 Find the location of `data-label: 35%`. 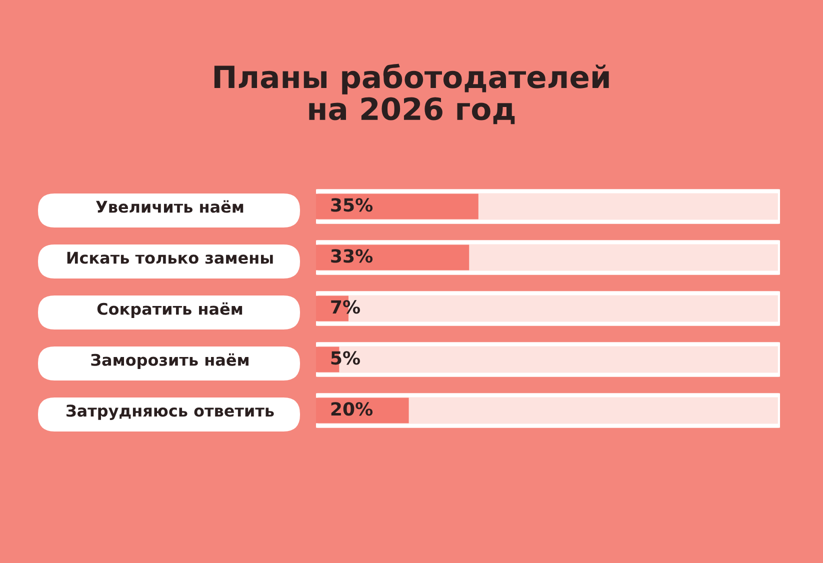

data-label: 35% is located at coordinates (352, 205).